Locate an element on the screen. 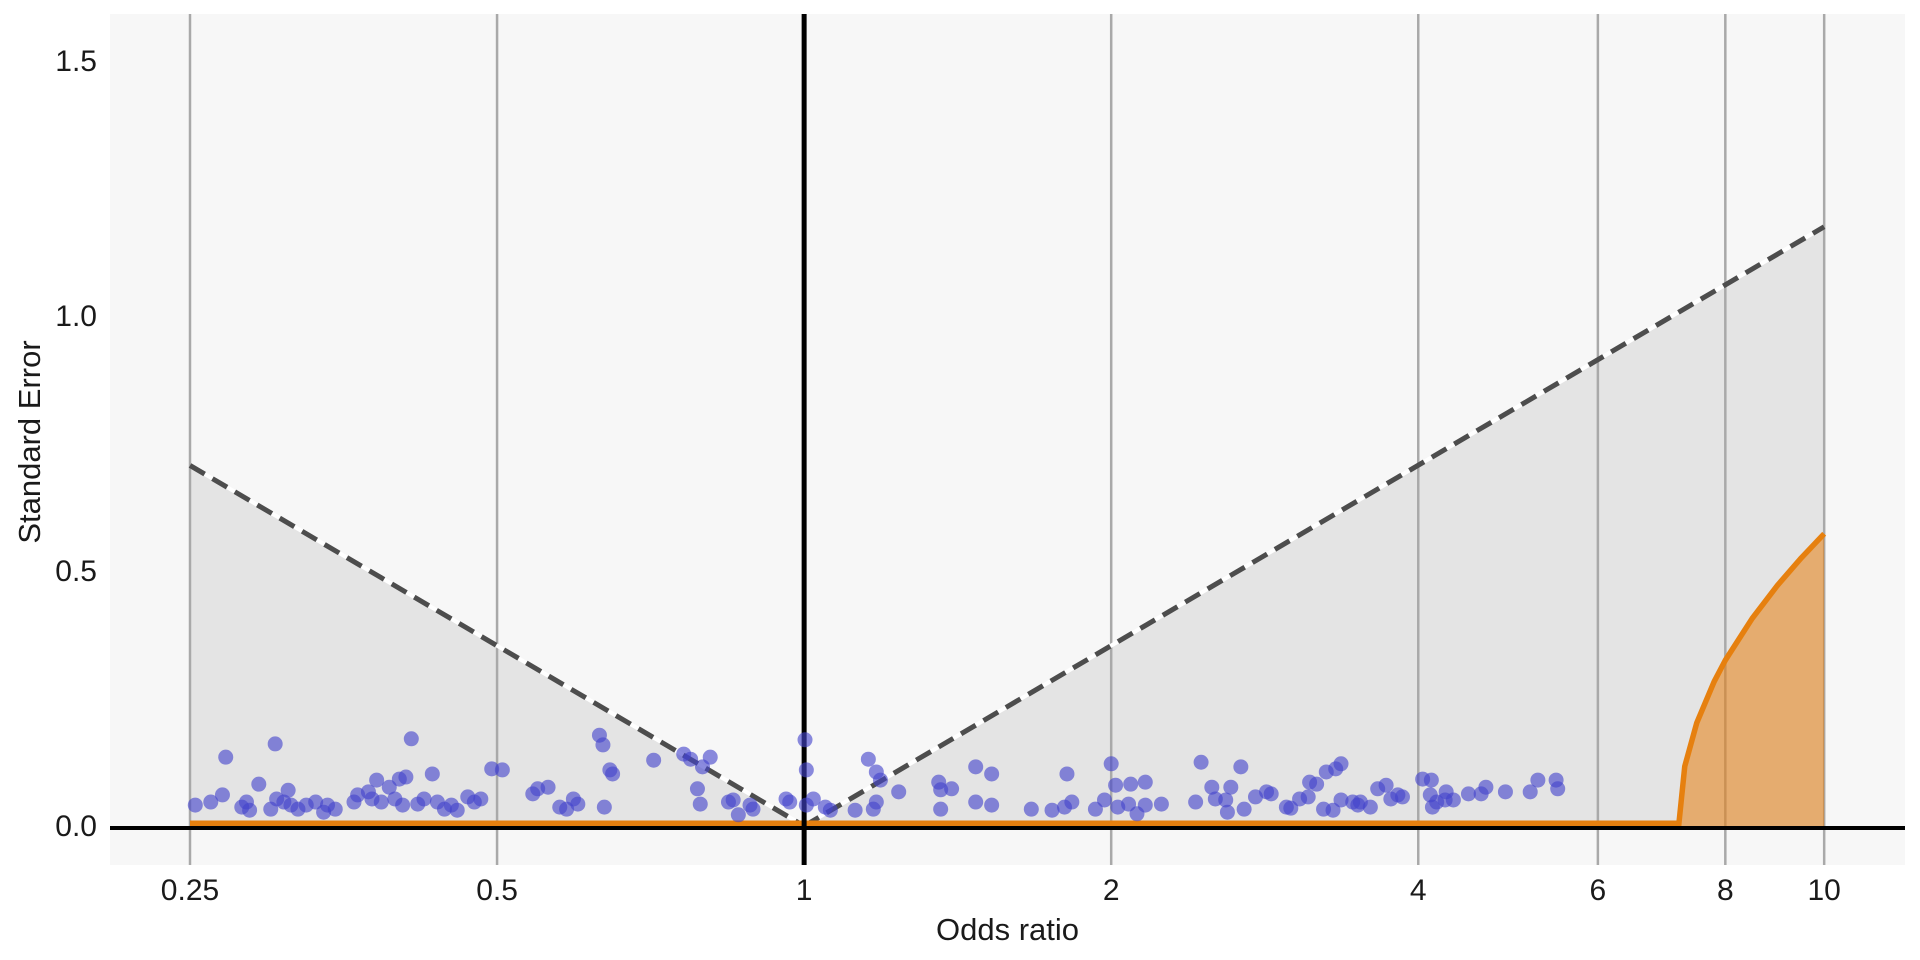 The image size is (1920, 960). orange-curve is located at coordinates (1751, 679).